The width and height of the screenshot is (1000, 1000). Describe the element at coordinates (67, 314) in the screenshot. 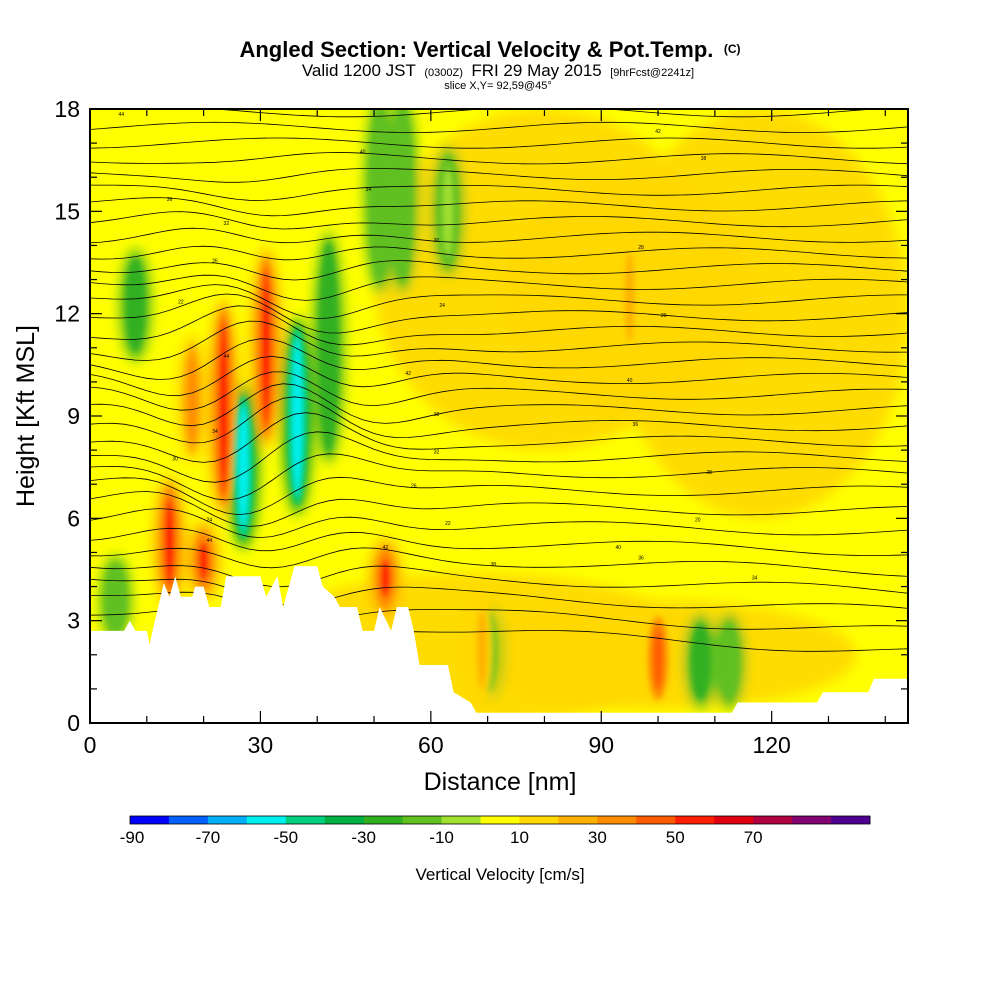

I see `y-tick-label: 12` at that location.